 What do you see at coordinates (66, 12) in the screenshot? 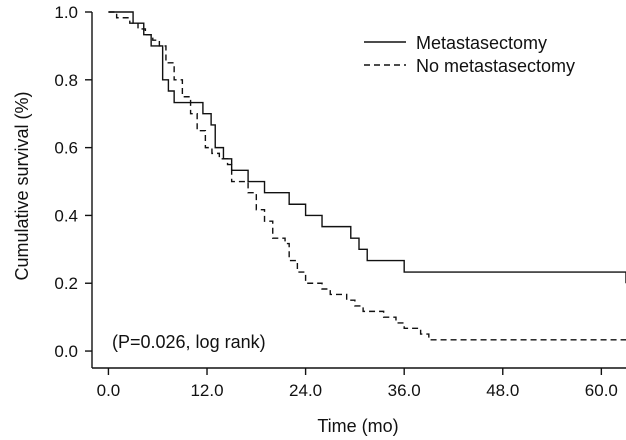
I see `y-tick-label: 1.0` at bounding box center [66, 12].